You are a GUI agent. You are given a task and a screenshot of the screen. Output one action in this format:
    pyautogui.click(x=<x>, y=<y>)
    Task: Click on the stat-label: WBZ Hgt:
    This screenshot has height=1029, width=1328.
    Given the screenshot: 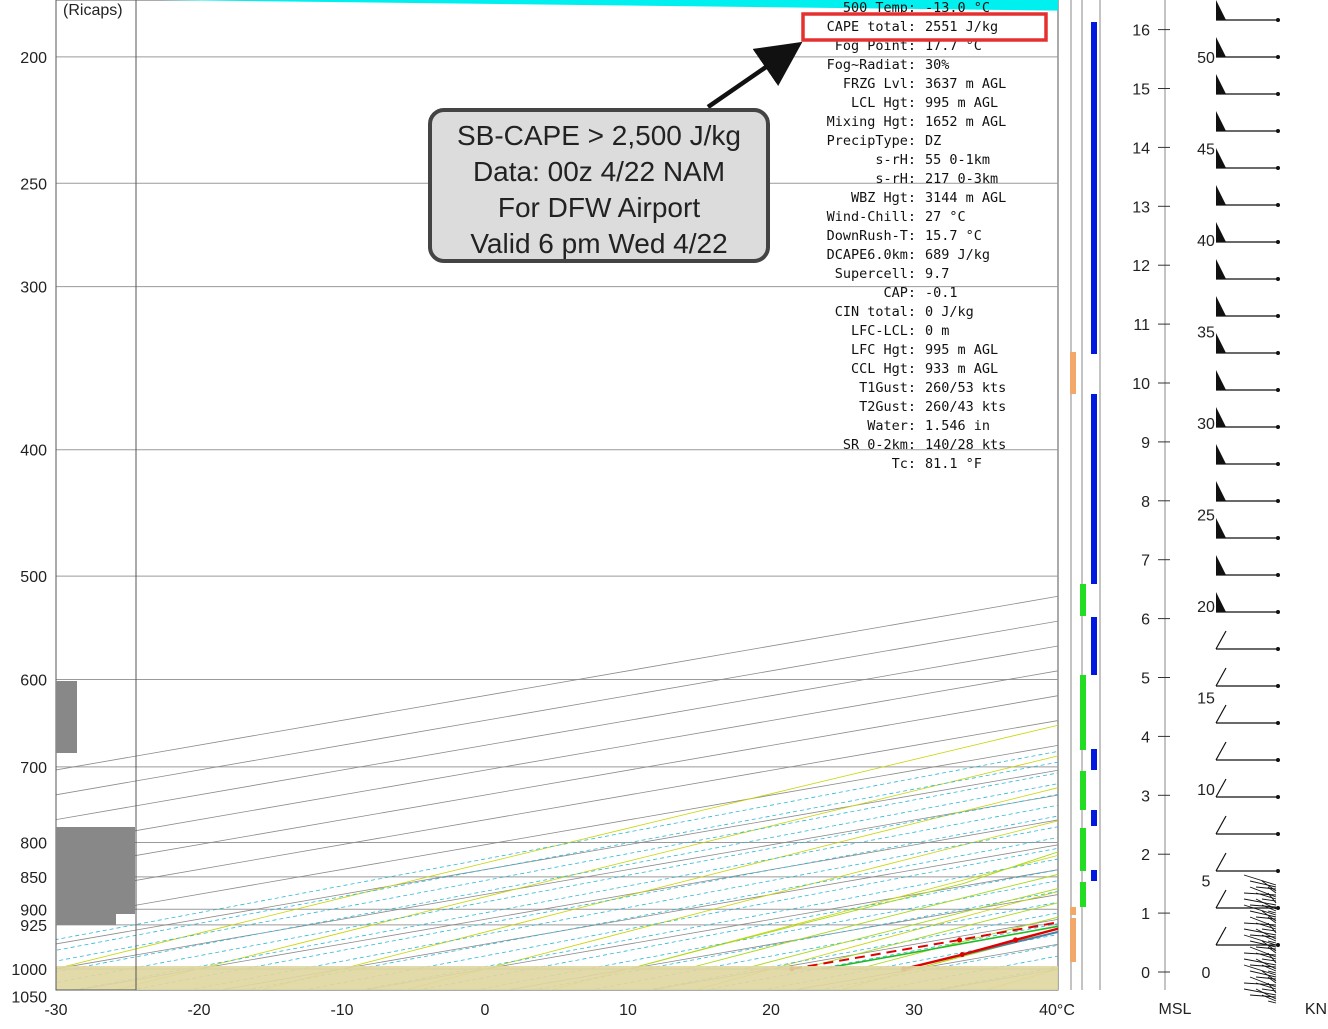 What is the action you would take?
    pyautogui.click(x=883, y=198)
    